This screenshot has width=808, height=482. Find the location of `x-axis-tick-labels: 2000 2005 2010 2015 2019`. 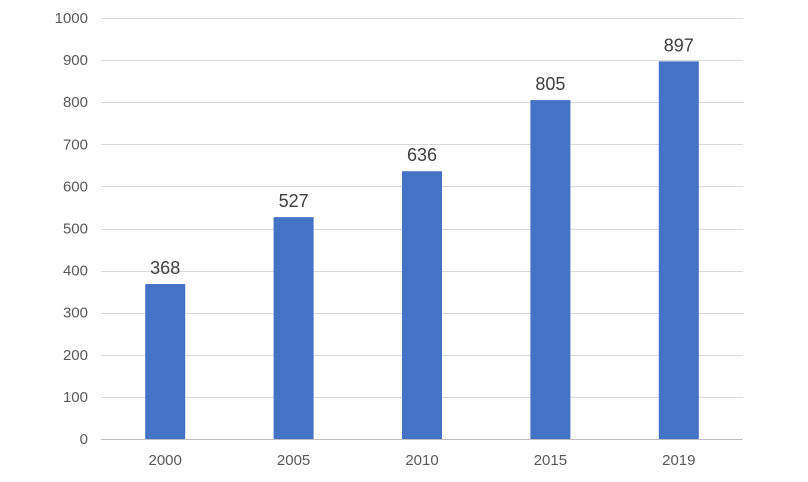

x-axis-tick-labels: 2000 2005 2010 2015 2019 is located at coordinates (422, 460).